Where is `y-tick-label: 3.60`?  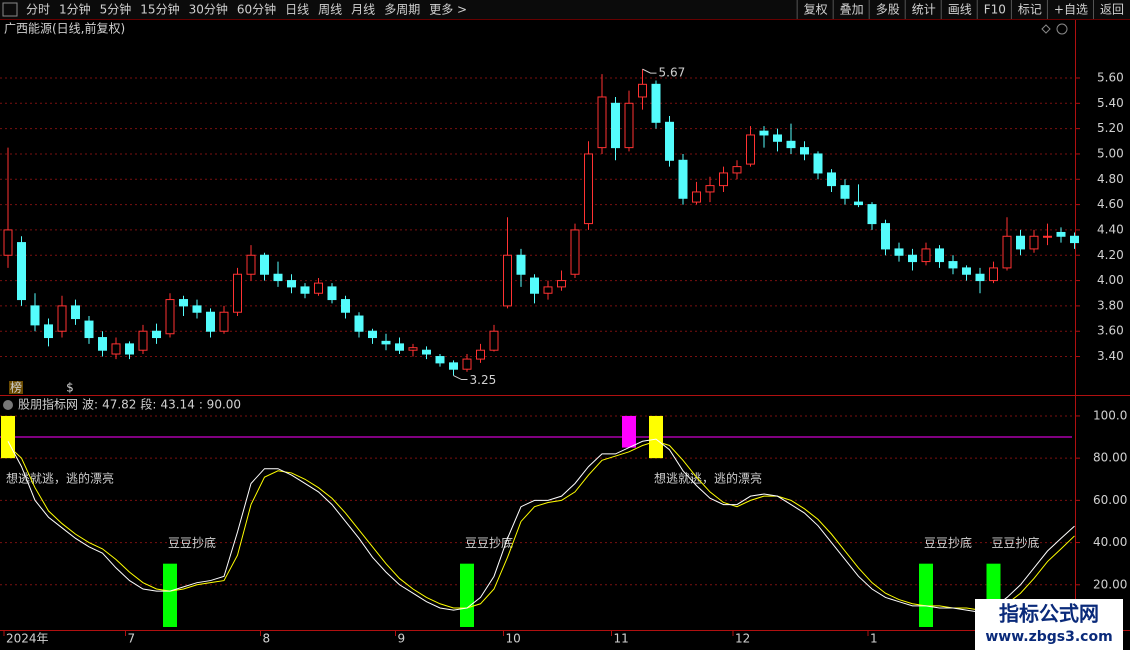
y-tick-label: 3.60 is located at coordinates (1110, 331).